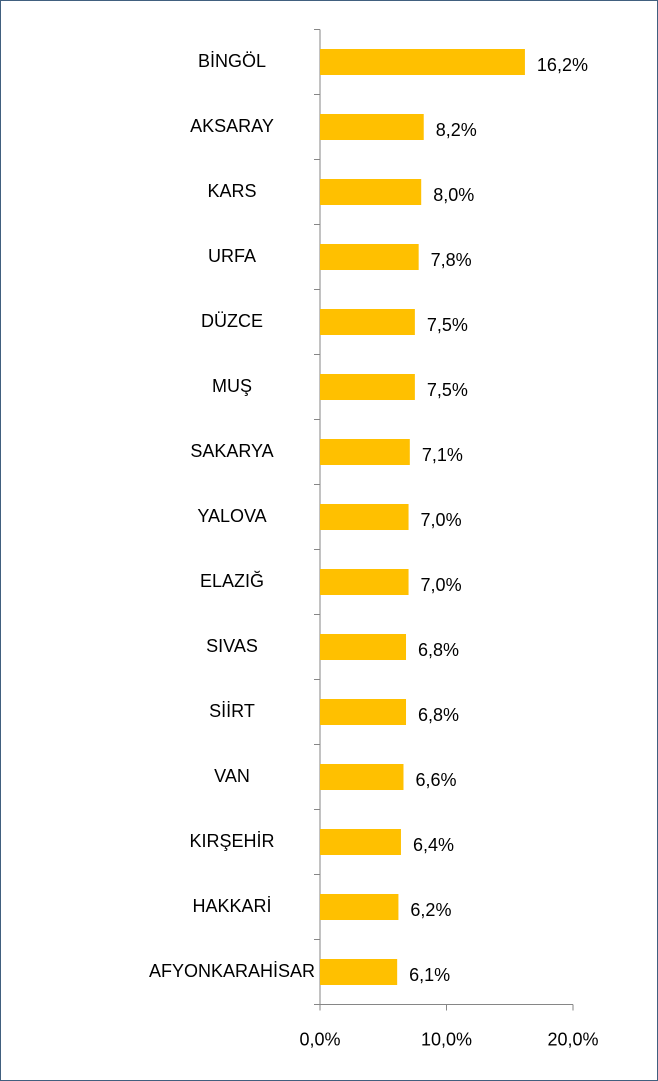  I want to click on value-label: 6,6%, so click(435, 780).